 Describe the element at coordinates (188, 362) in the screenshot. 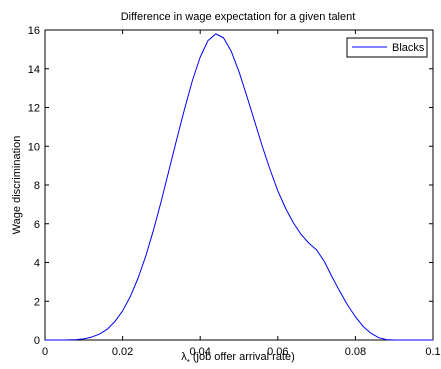

I see `x-axis-title-subscript: *` at that location.